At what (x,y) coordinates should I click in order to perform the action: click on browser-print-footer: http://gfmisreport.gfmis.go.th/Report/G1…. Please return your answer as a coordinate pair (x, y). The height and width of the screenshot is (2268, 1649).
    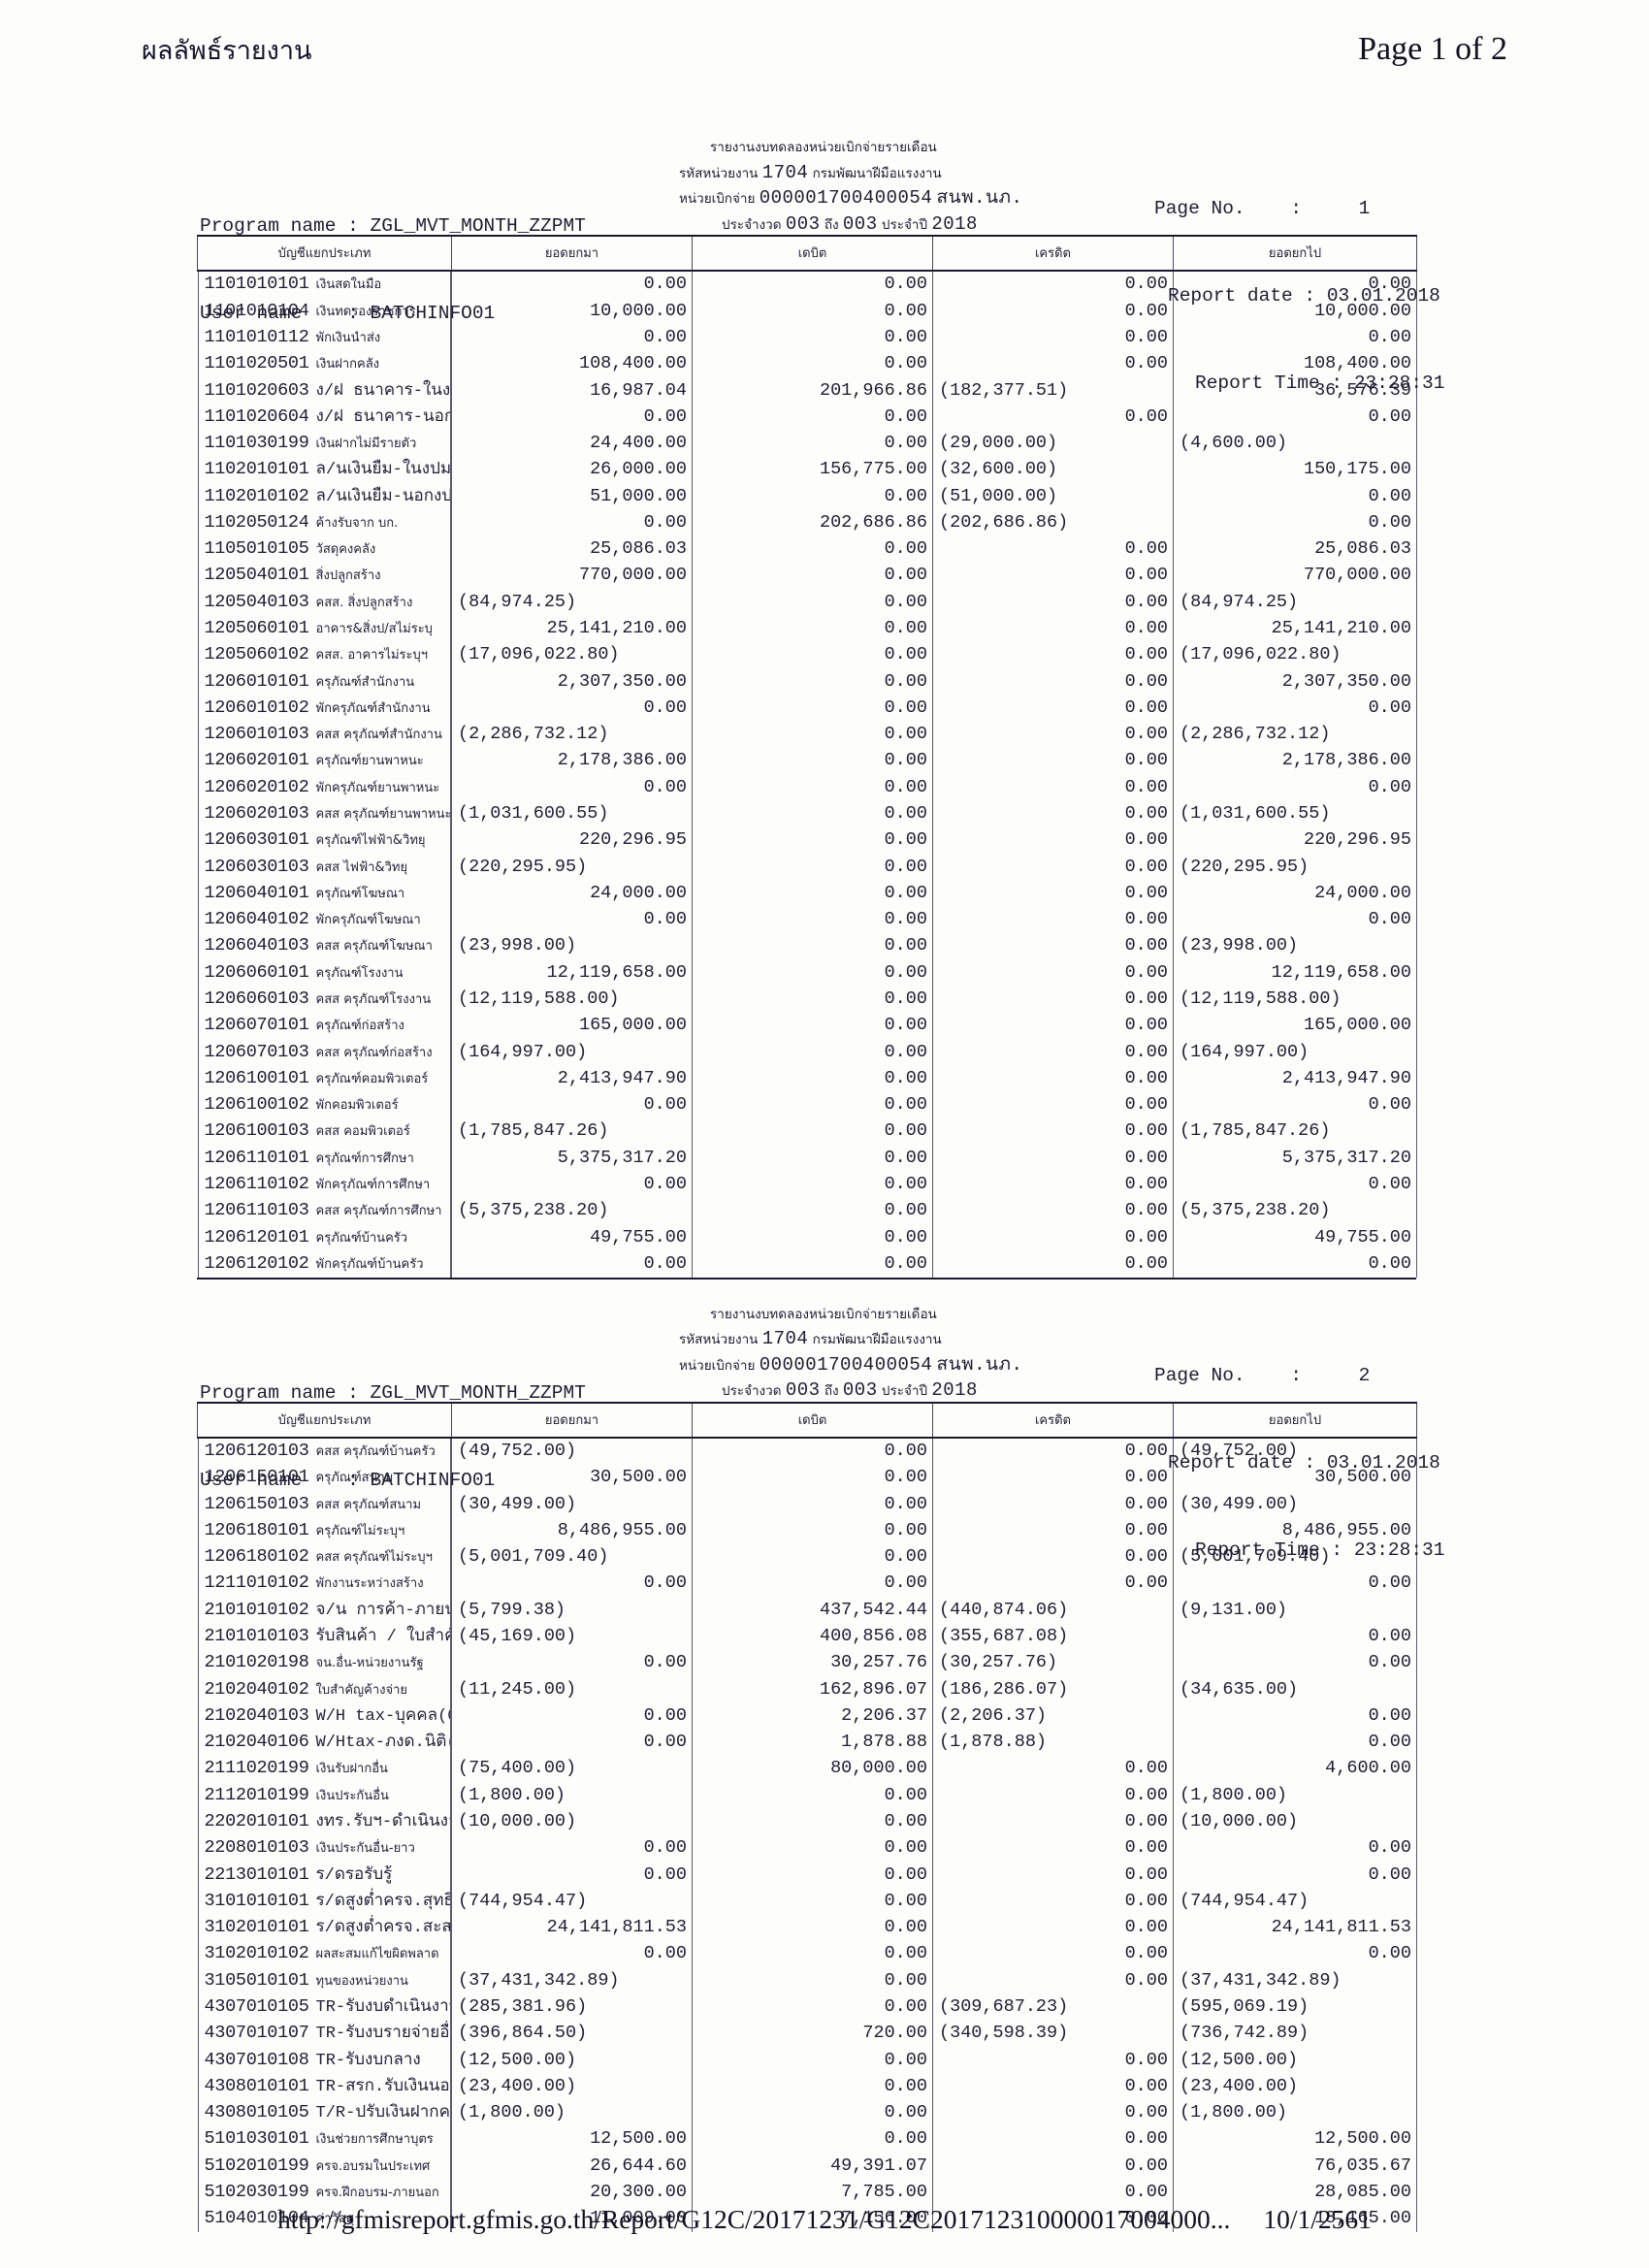
    Looking at the image, I should click on (824, 2219).